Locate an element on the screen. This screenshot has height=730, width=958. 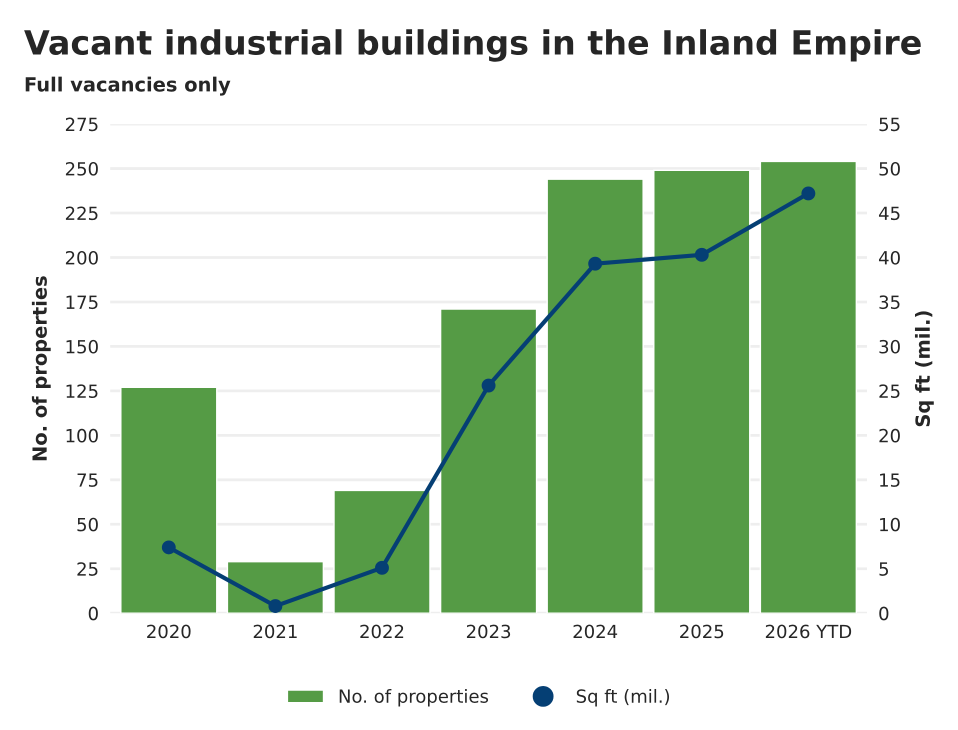
y-tick-label: 50 is located at coordinates (87, 525).